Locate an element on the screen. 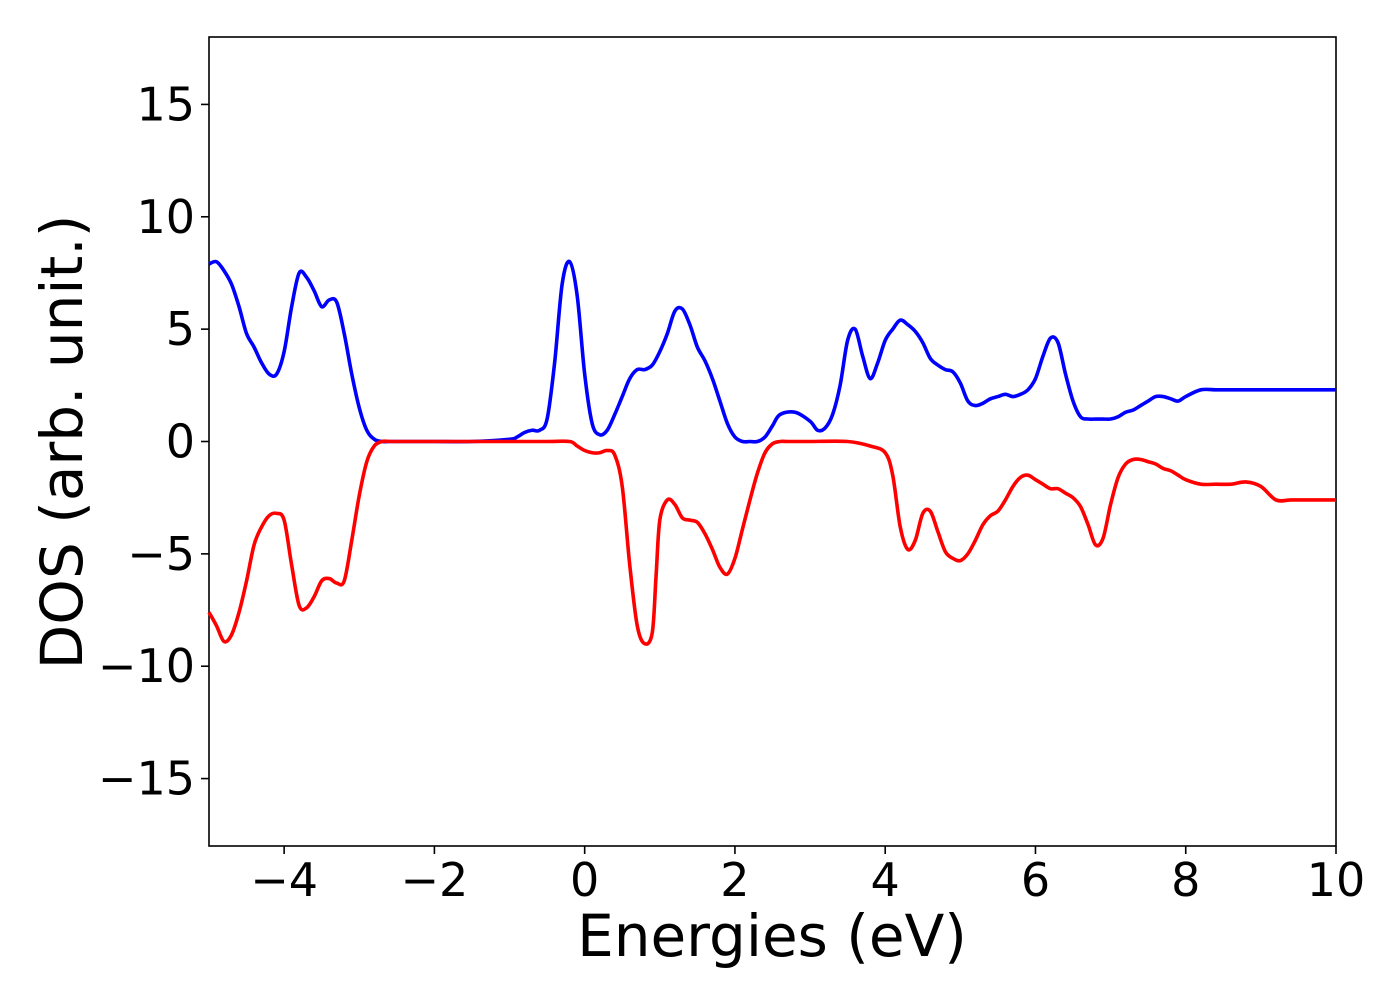 The width and height of the screenshot is (1400, 1000). x-tick-label: 4 is located at coordinates (885, 880).